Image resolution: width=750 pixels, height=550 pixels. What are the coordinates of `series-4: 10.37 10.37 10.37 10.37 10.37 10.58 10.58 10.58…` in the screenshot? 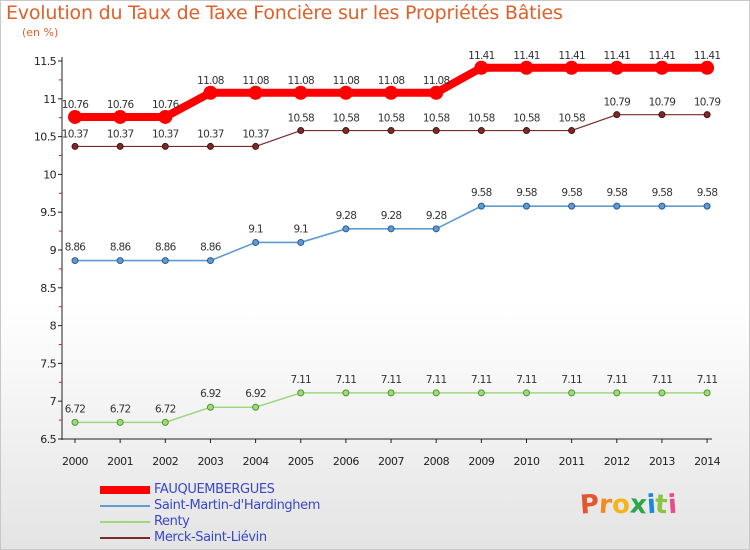 It's located at (391, 123).